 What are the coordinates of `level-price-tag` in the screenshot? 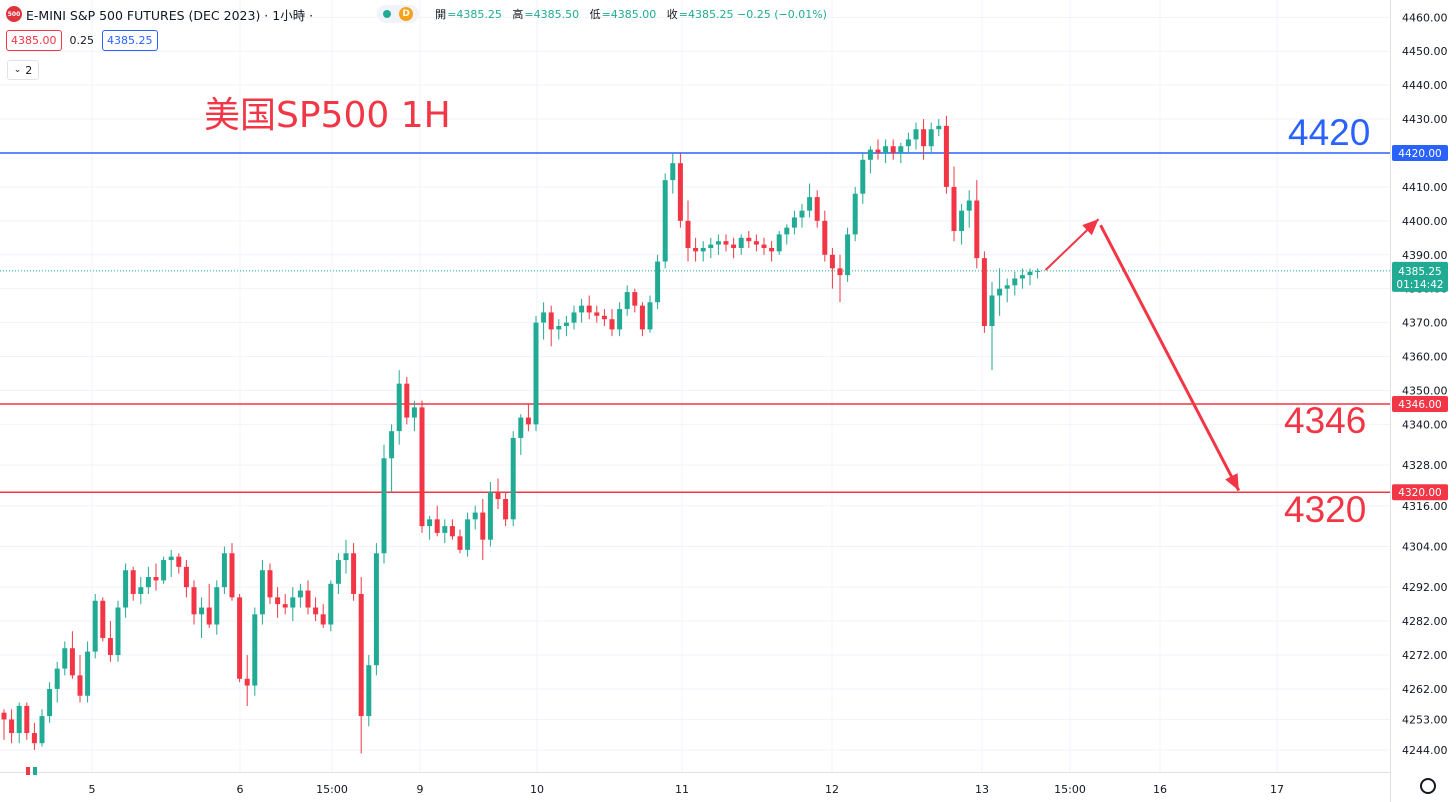 It's located at (1420, 153).